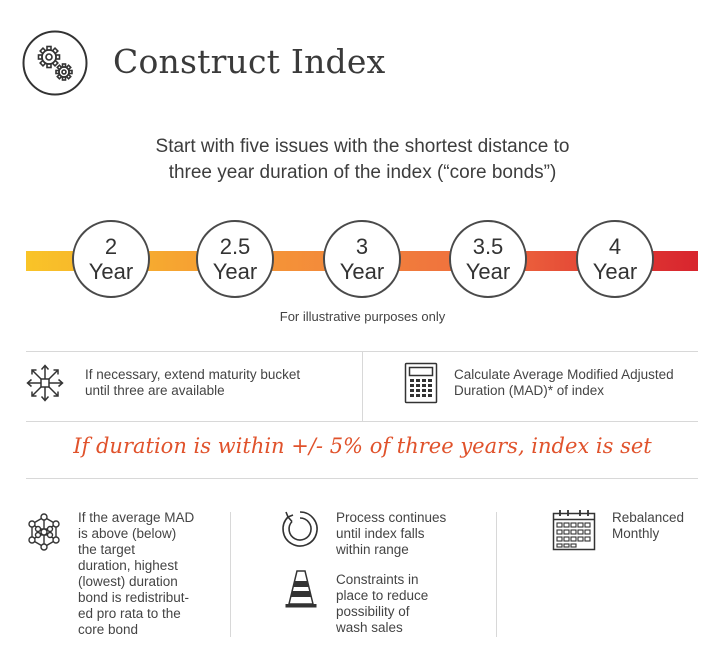  What do you see at coordinates (128, 581) in the screenshot?
I see `note-line: (lowest) duration` at bounding box center [128, 581].